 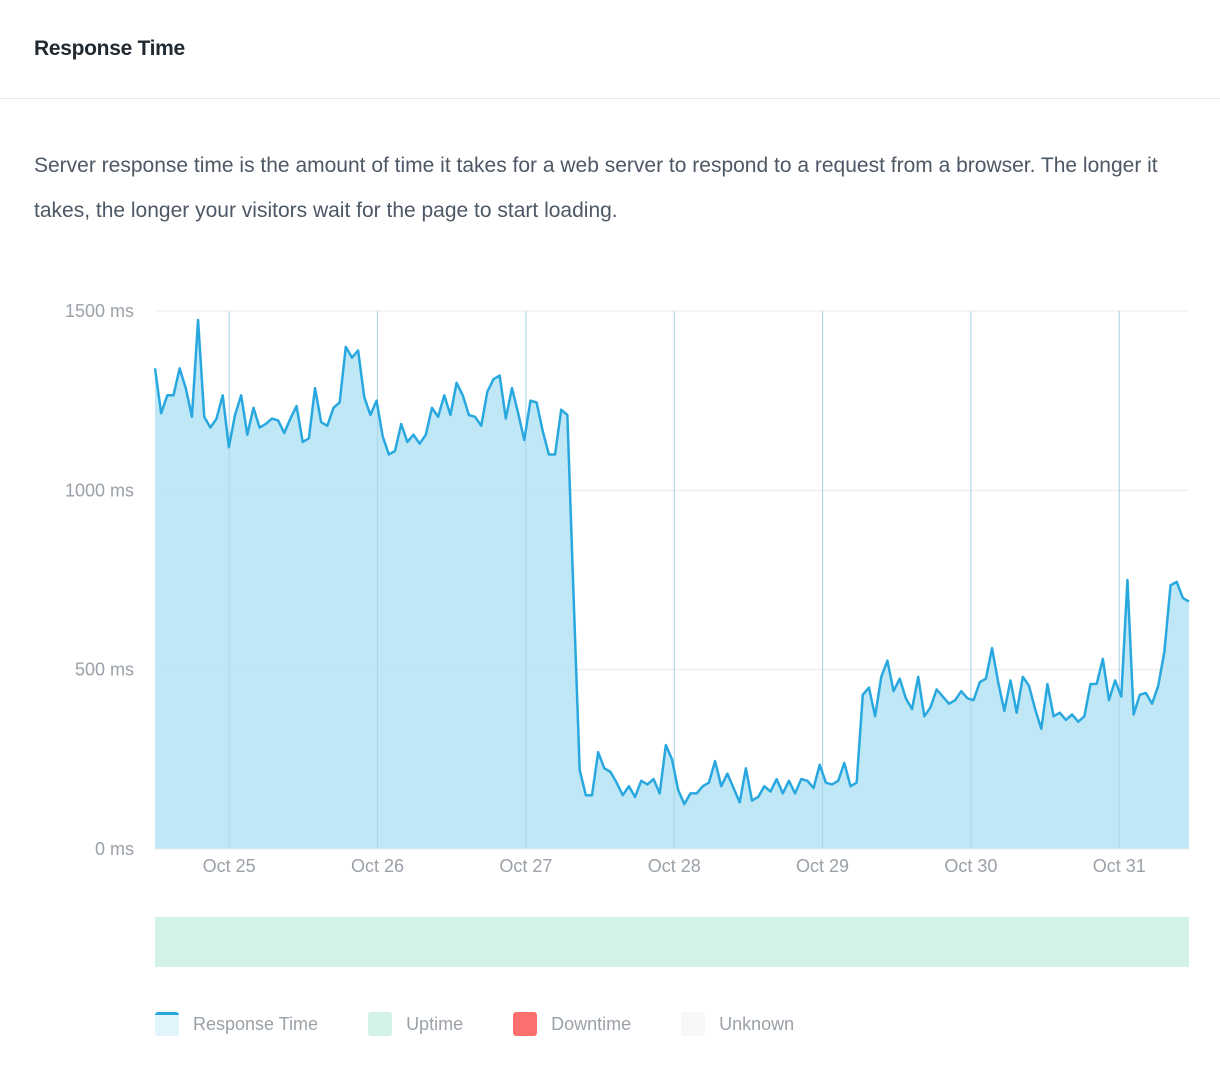 What do you see at coordinates (435, 1023) in the screenshot?
I see `legend-label: Uptime` at bounding box center [435, 1023].